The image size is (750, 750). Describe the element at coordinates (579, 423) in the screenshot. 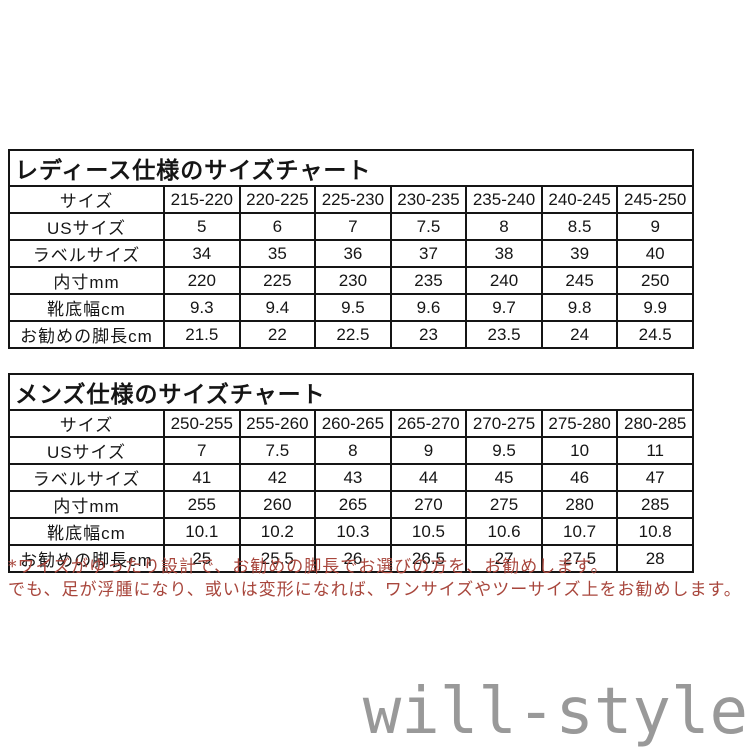

I see `size-value: 275-280` at that location.